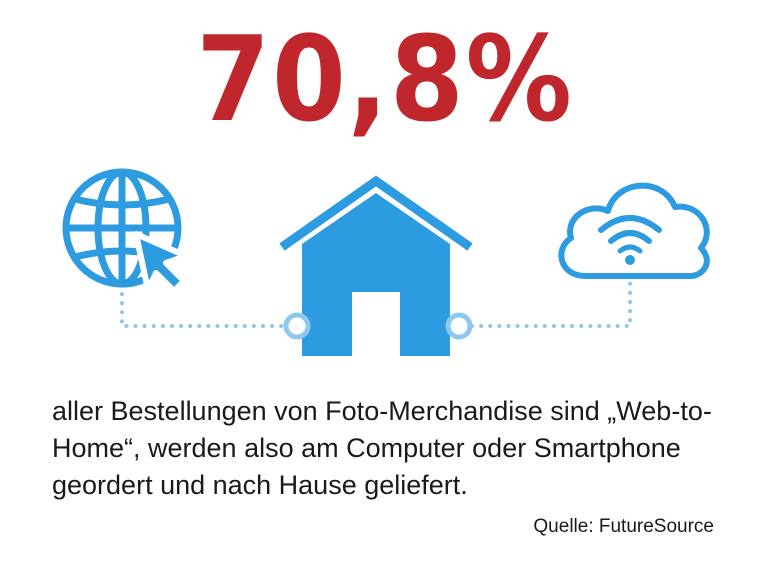 The width and height of the screenshot is (770, 578). What do you see at coordinates (459, 326) in the screenshot?
I see `connector-node-right` at bounding box center [459, 326].